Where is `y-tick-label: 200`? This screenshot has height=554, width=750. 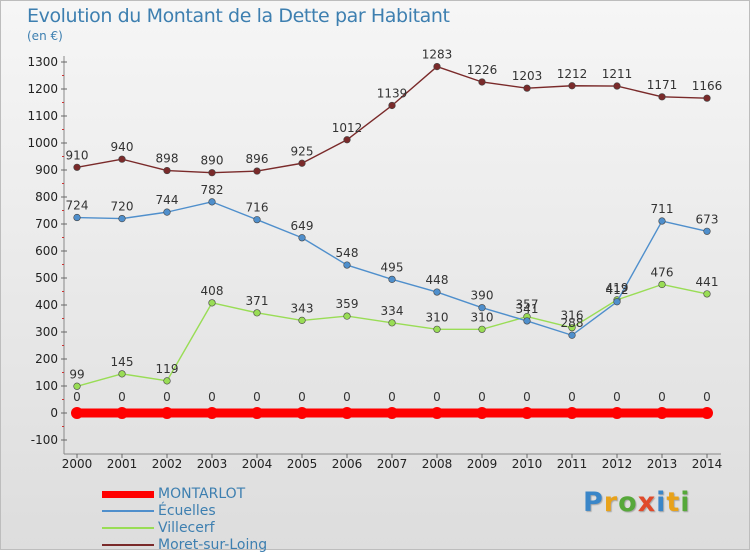
y-tick-label: 200 is located at coordinates (46, 359).